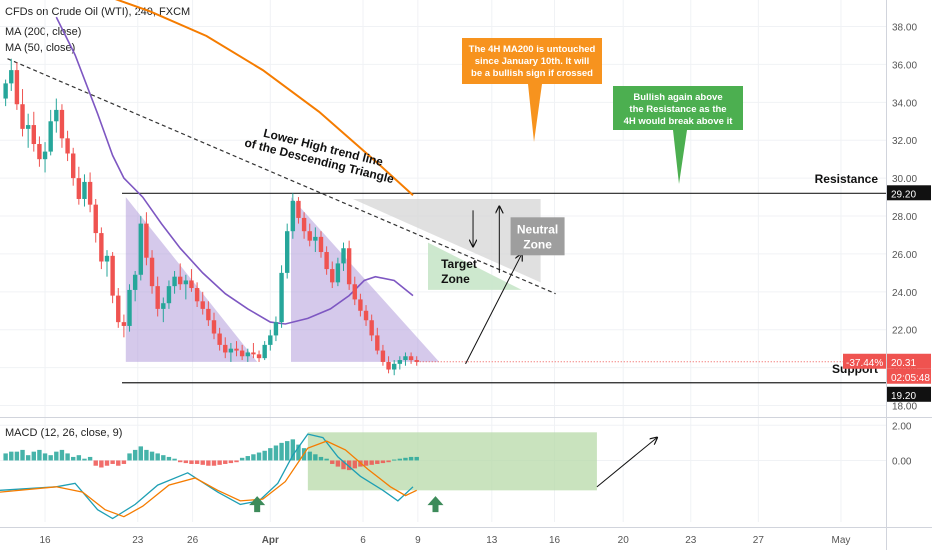 The height and width of the screenshot is (550, 932). Describe the element at coordinates (679, 121) in the screenshot. I see `bullish-callout-text: 4H would break above it` at that location.